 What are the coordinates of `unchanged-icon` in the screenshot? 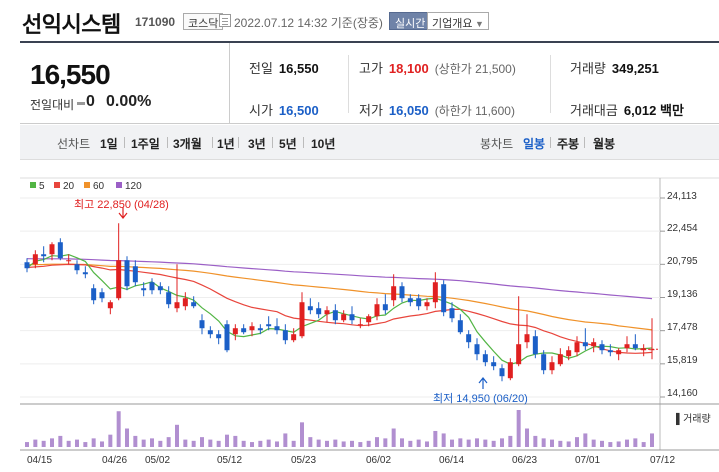 It's located at (81, 103).